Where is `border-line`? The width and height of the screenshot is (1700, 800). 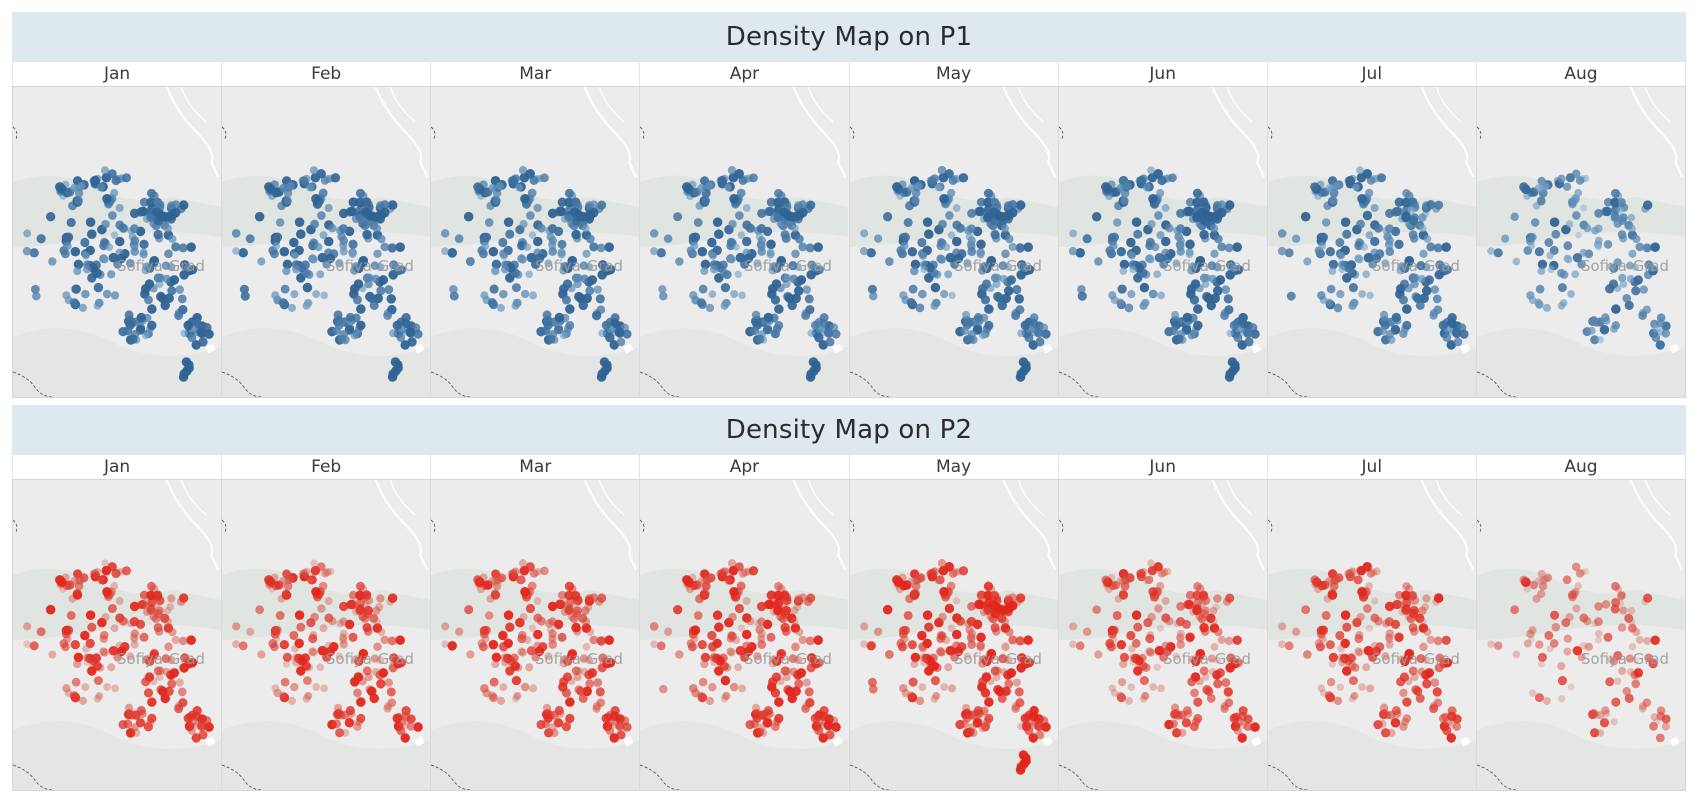
border-line is located at coordinates (851, 133).